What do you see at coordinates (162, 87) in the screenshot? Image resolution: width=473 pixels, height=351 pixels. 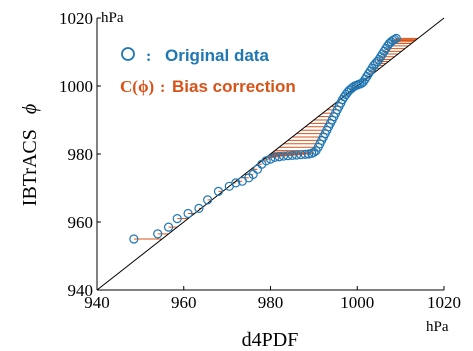 I see `legend-correction-sep: :` at bounding box center [162, 87].